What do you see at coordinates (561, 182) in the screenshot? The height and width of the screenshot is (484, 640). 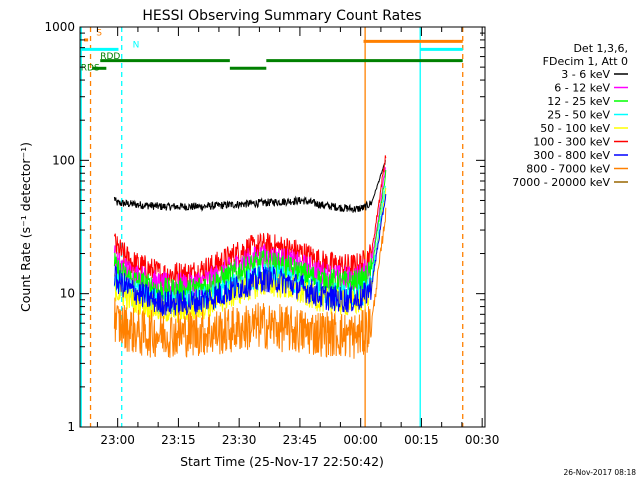 I see `legend-entry-label: 7000 - 20000 keV` at bounding box center [561, 182].